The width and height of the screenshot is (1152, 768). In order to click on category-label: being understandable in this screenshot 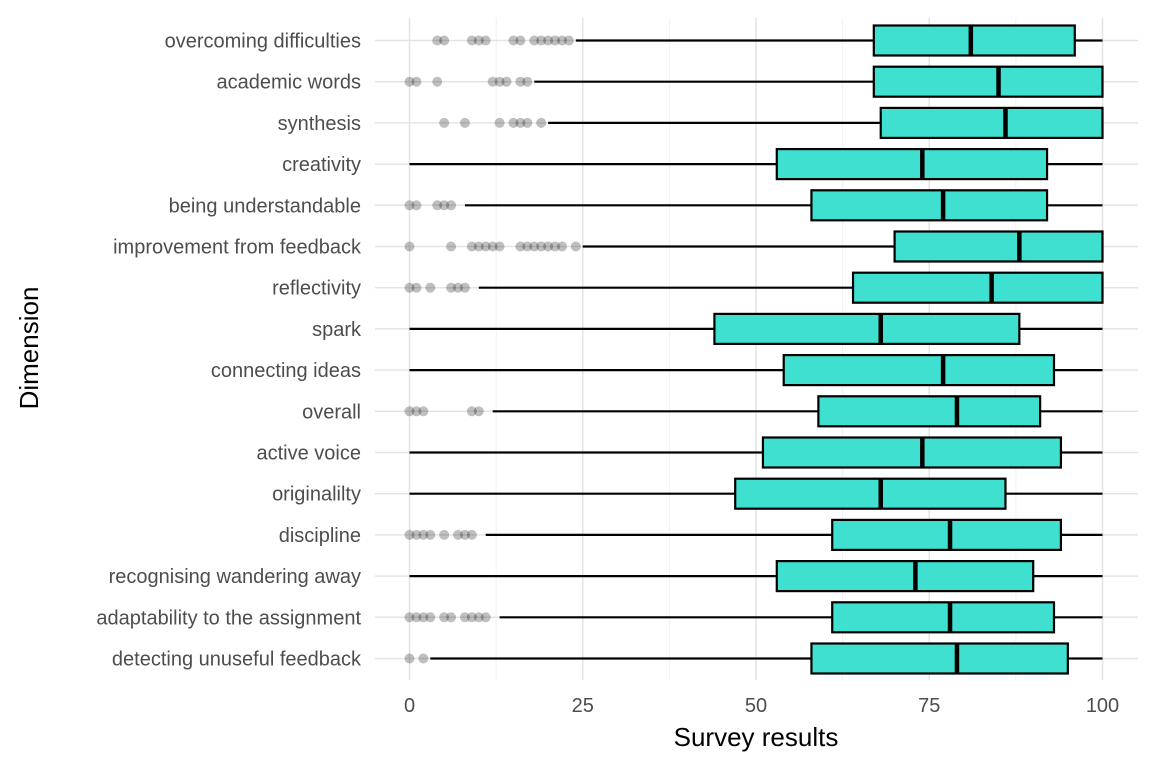, I will do `click(265, 206)`.